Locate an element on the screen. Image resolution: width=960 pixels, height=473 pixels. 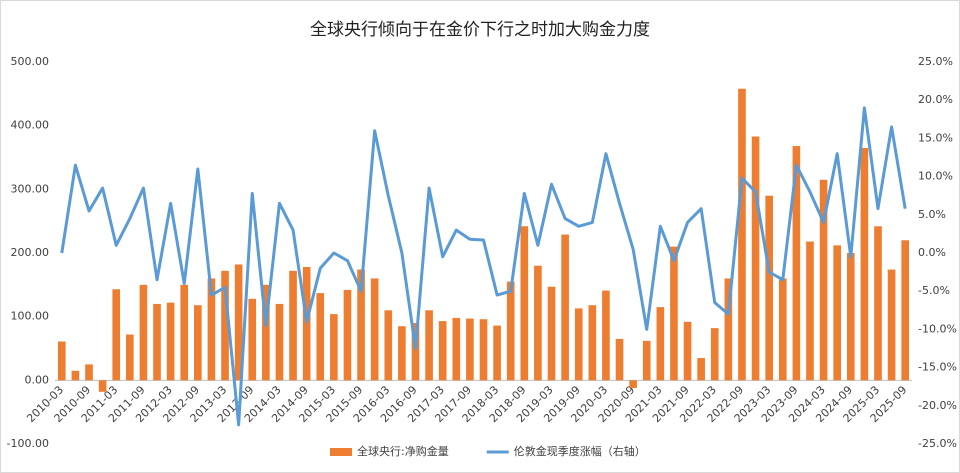
y-tick-label: -100.00 is located at coordinates (28, 443).